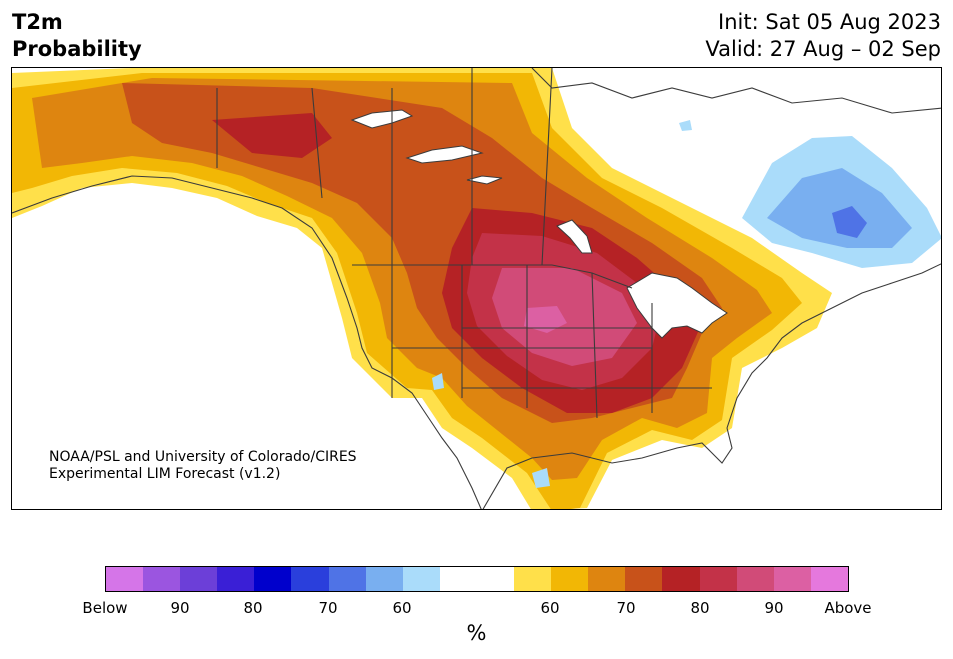 Image resolution: width=953 pixels, height=659 pixels. I want to click on title-line-2: Probability, so click(77, 49).